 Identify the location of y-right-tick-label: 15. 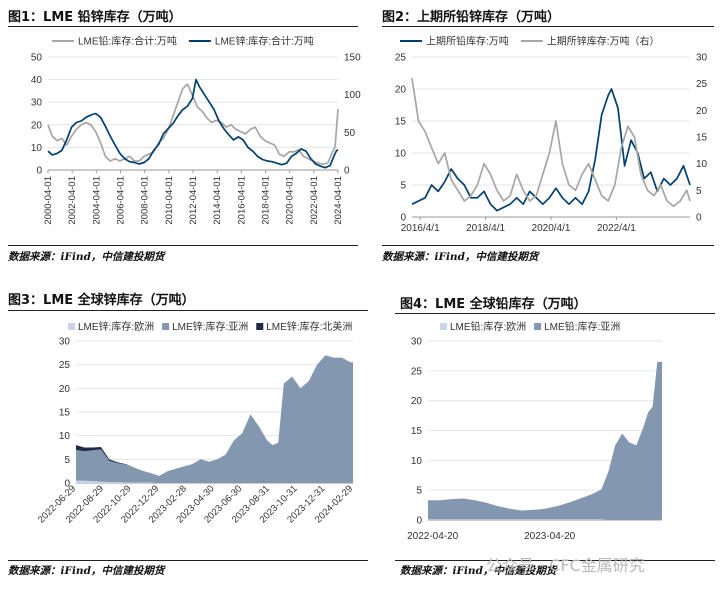
(702, 138).